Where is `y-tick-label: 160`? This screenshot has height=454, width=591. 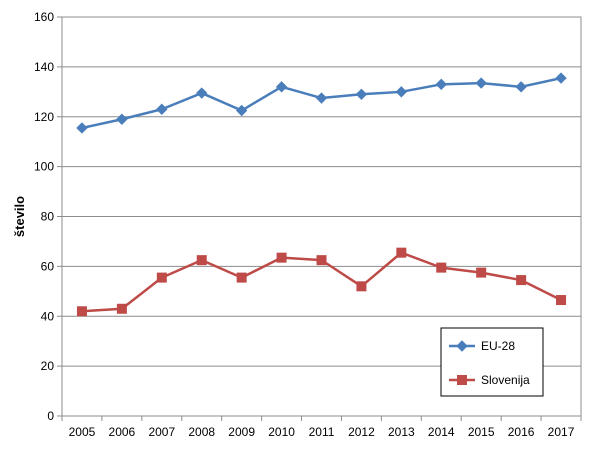 y-tick-label: 160 is located at coordinates (44, 17).